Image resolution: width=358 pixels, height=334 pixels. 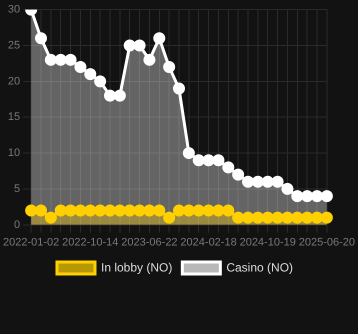 What do you see at coordinates (268, 242) in the screenshot?
I see `x-tick-label: 2024-10-19` at bounding box center [268, 242].